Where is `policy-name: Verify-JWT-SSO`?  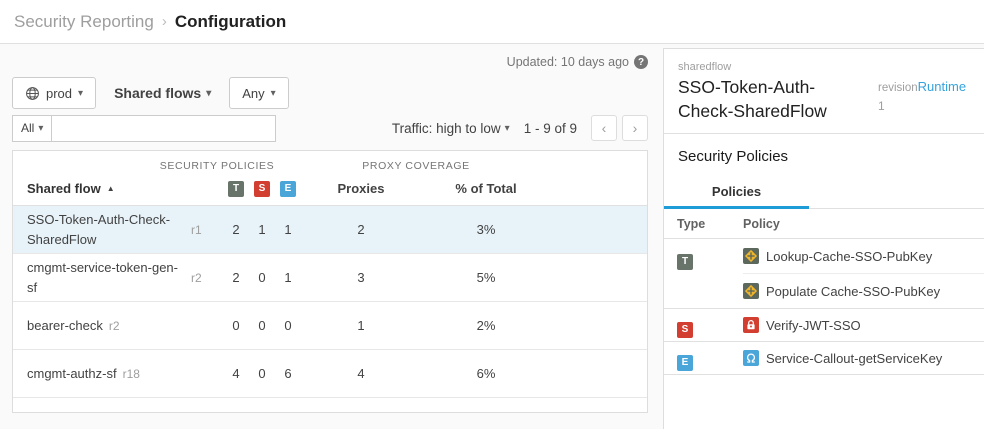
policy-name: Verify-JWT-SSO is located at coordinates (813, 325).